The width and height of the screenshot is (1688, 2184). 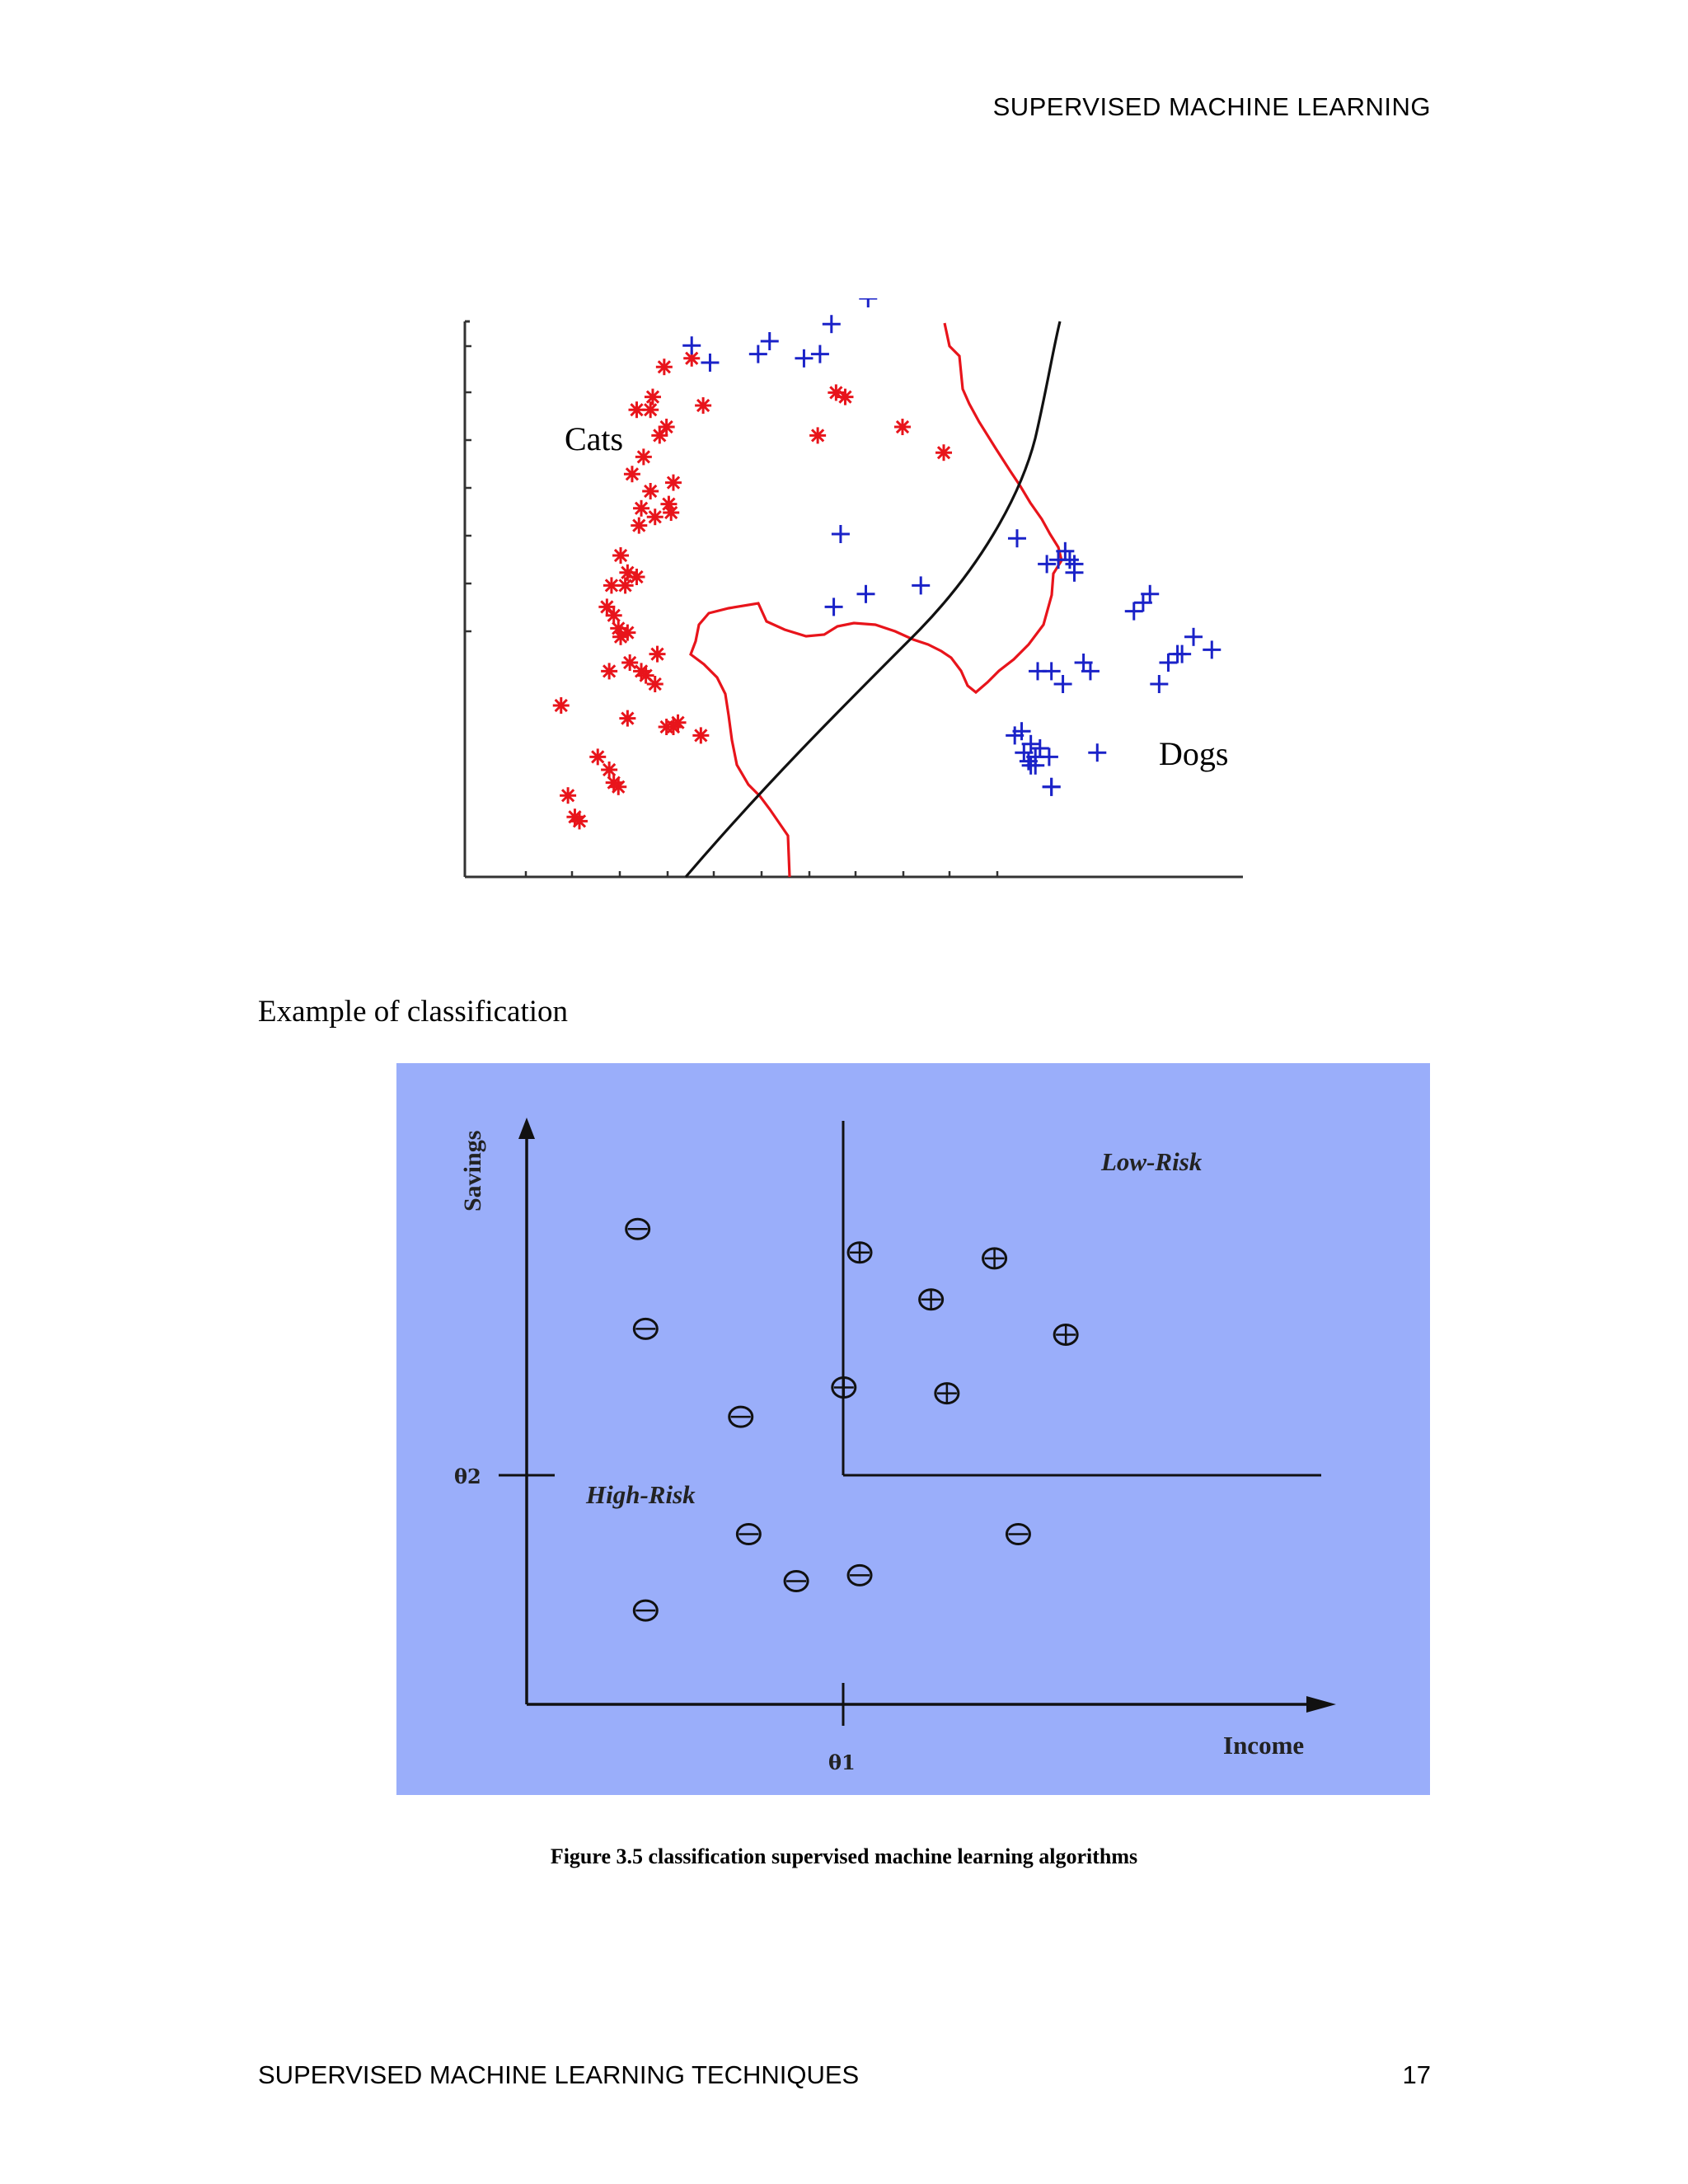 What do you see at coordinates (414, 1012) in the screenshot?
I see `figure-label: Example of classification` at bounding box center [414, 1012].